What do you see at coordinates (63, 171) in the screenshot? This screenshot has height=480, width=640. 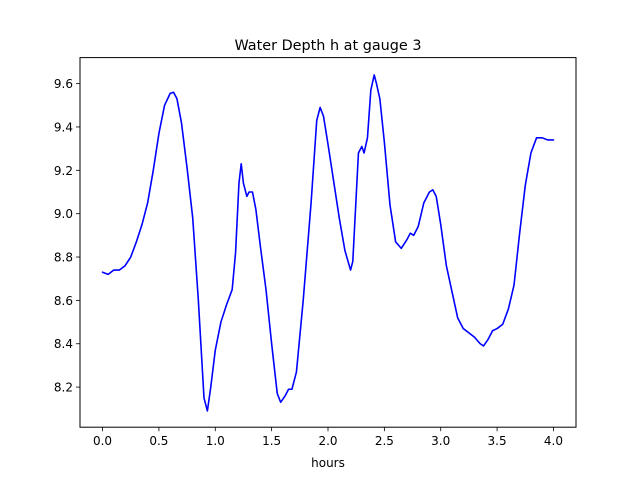 I see `y-tick-label: 9.2` at bounding box center [63, 171].